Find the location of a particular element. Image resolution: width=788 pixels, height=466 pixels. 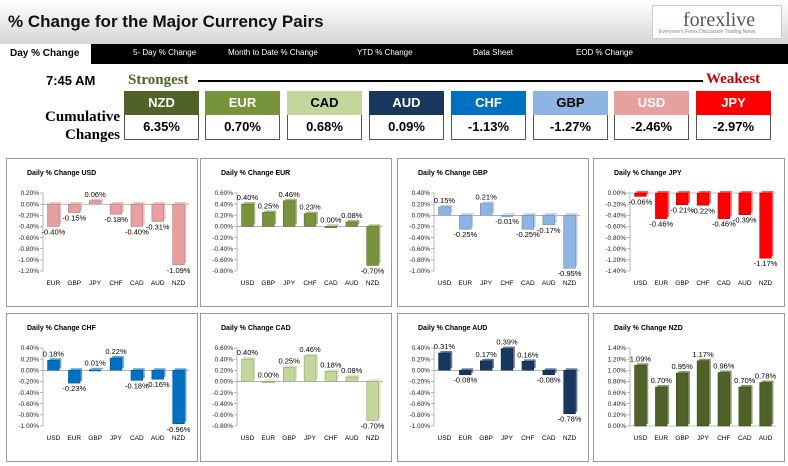

timestamp: 7:45 AM is located at coordinates (71, 80).